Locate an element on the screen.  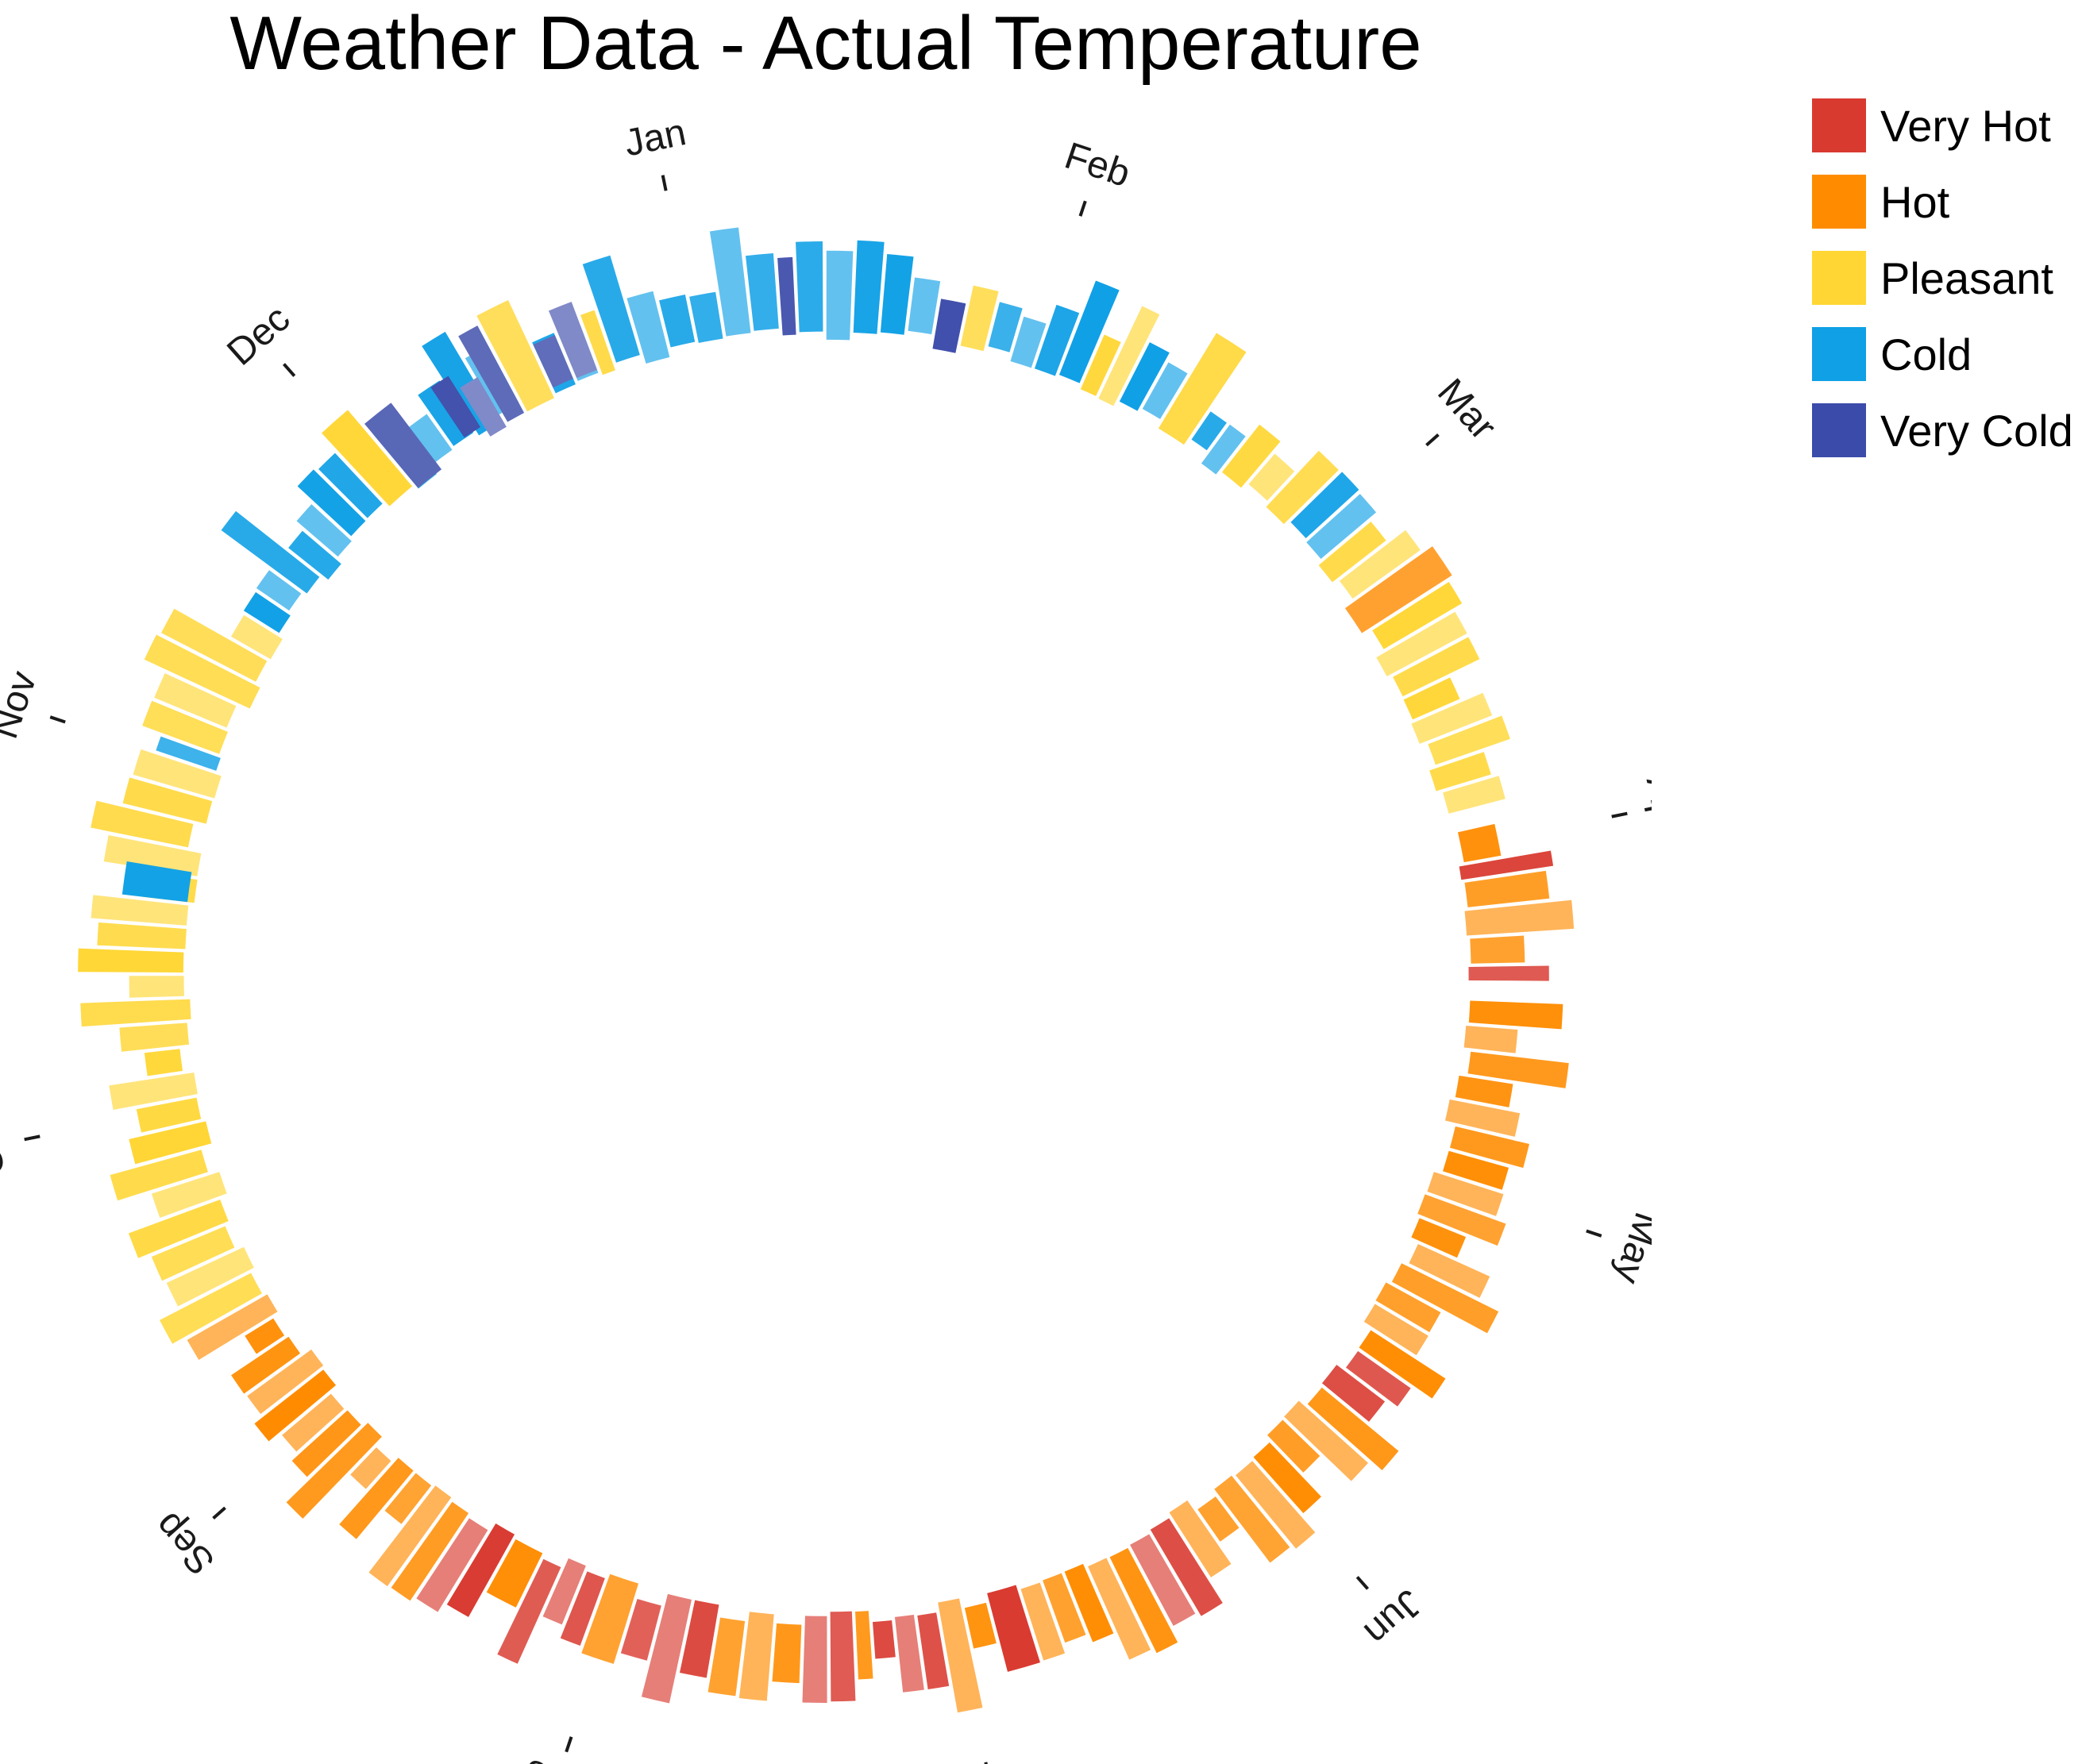
month-label-may: May is located at coordinates (1629, 1248).